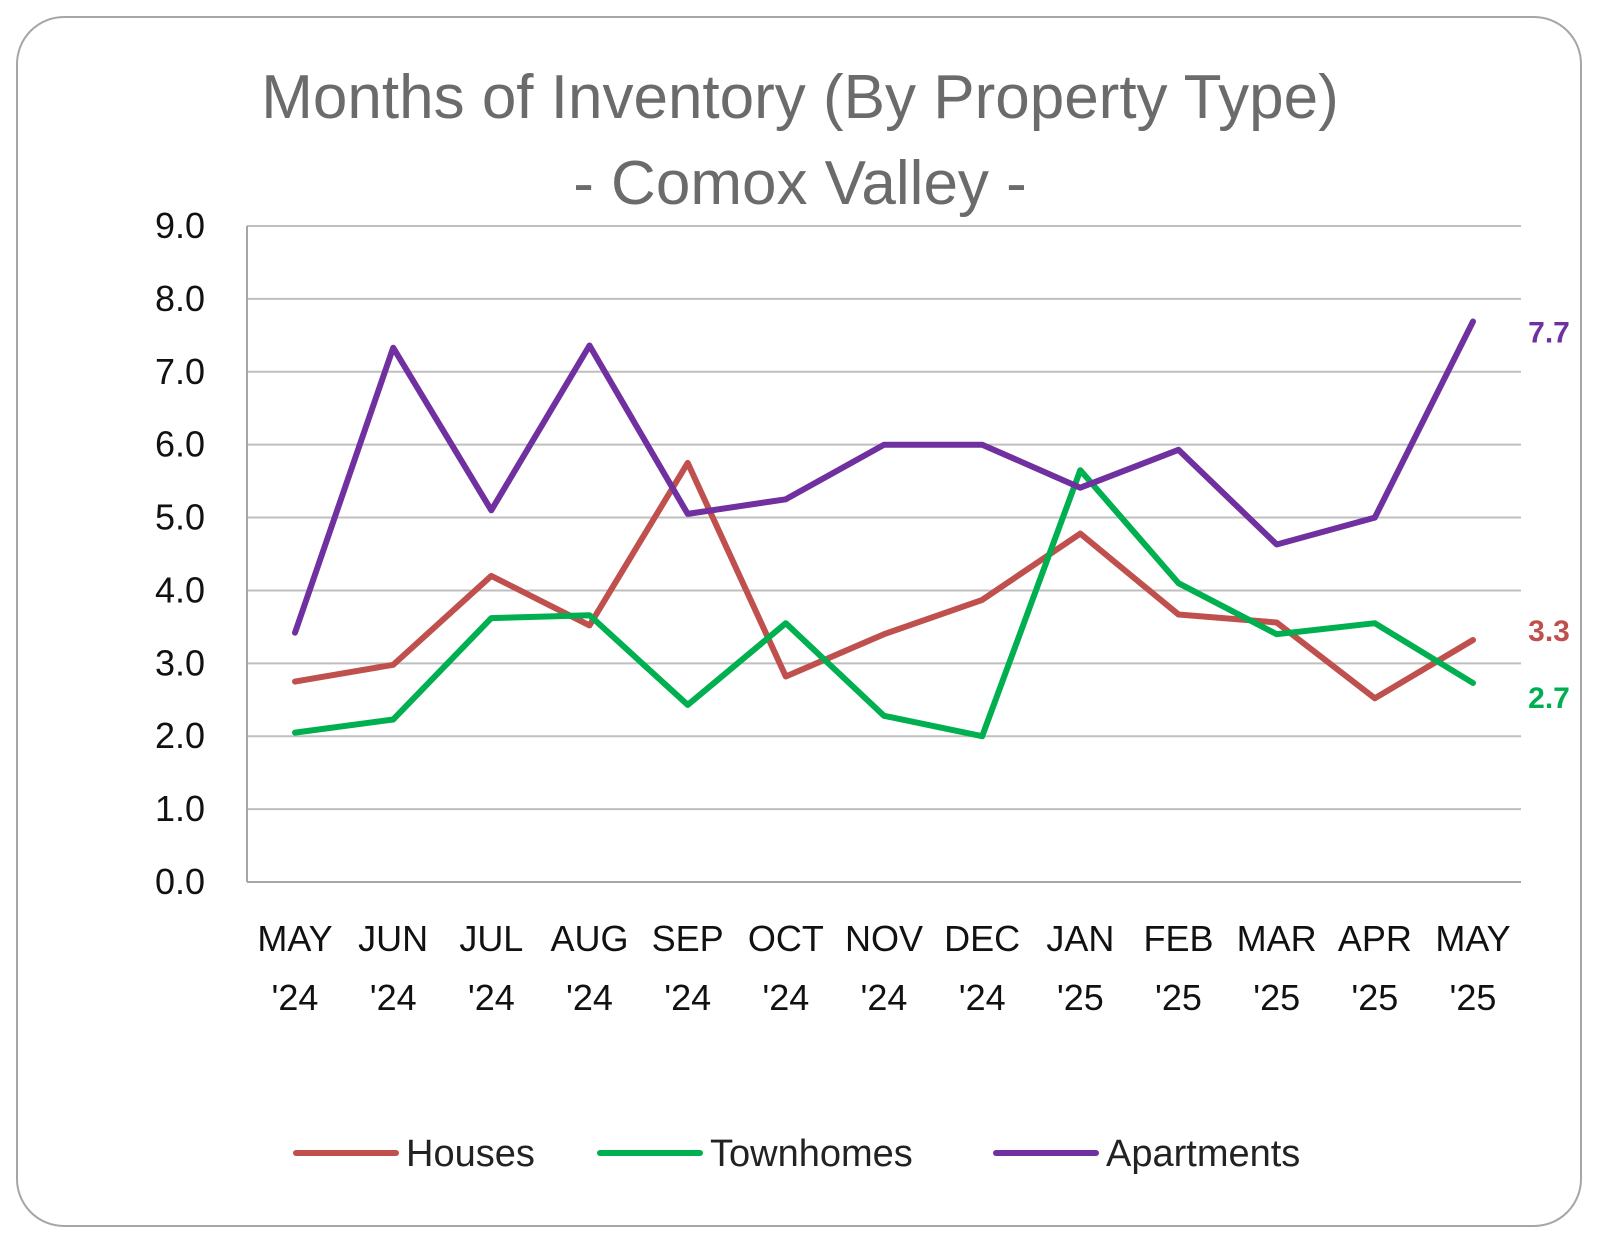  I want to click on end-label-townhomes: 2.7, so click(1549, 698).